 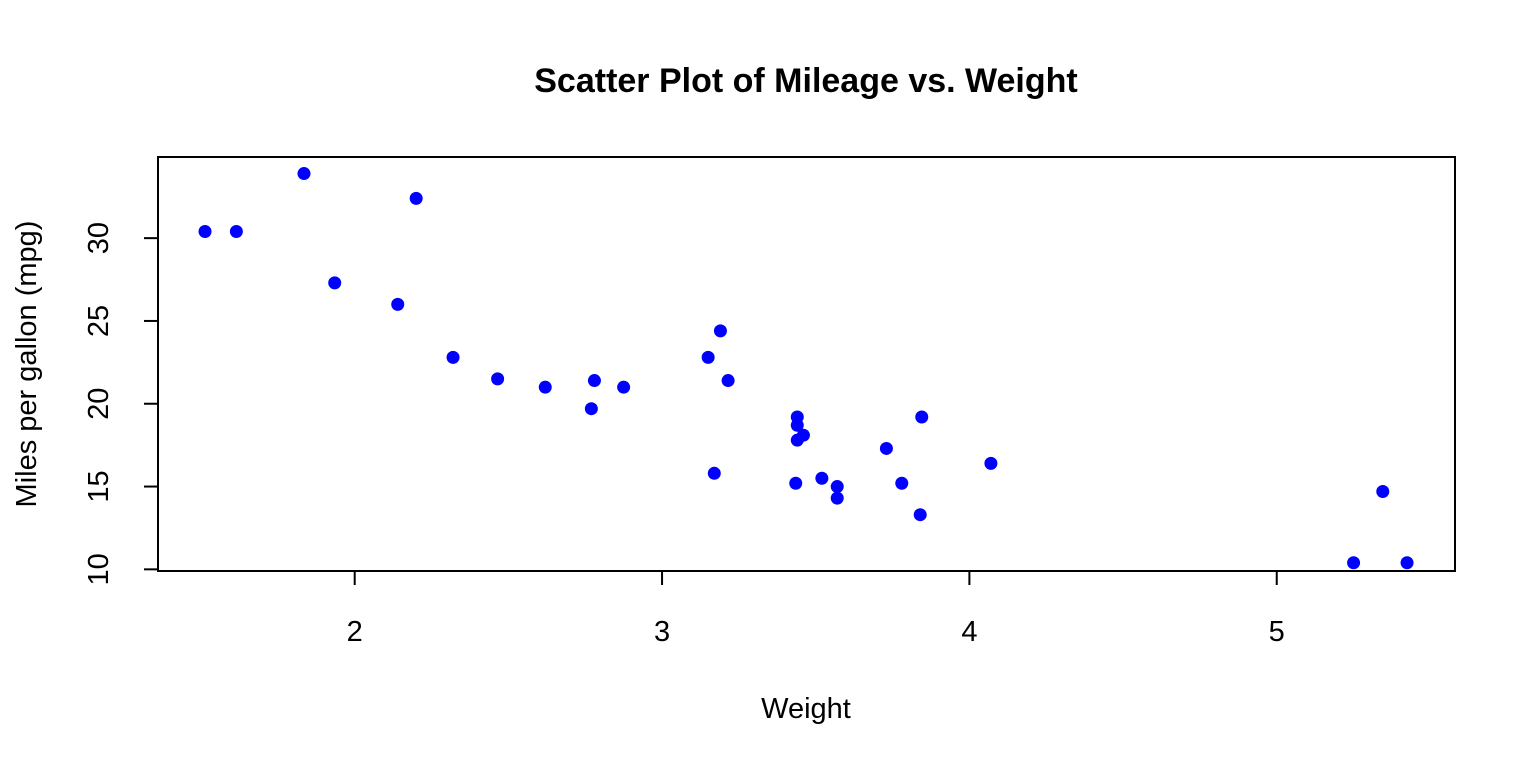 What do you see at coordinates (355, 632) in the screenshot?
I see `x-tick-label: 2` at bounding box center [355, 632].